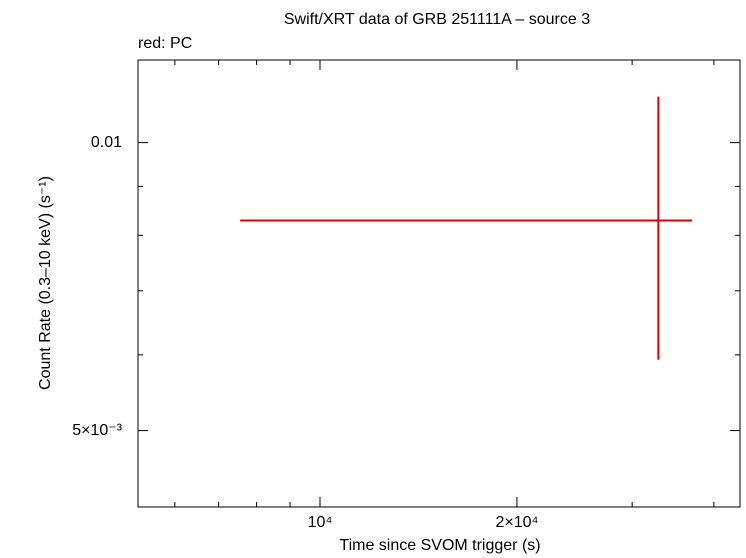  Describe the element at coordinates (320, 522) in the screenshot. I see `x-tick-label: 10⁴` at that location.